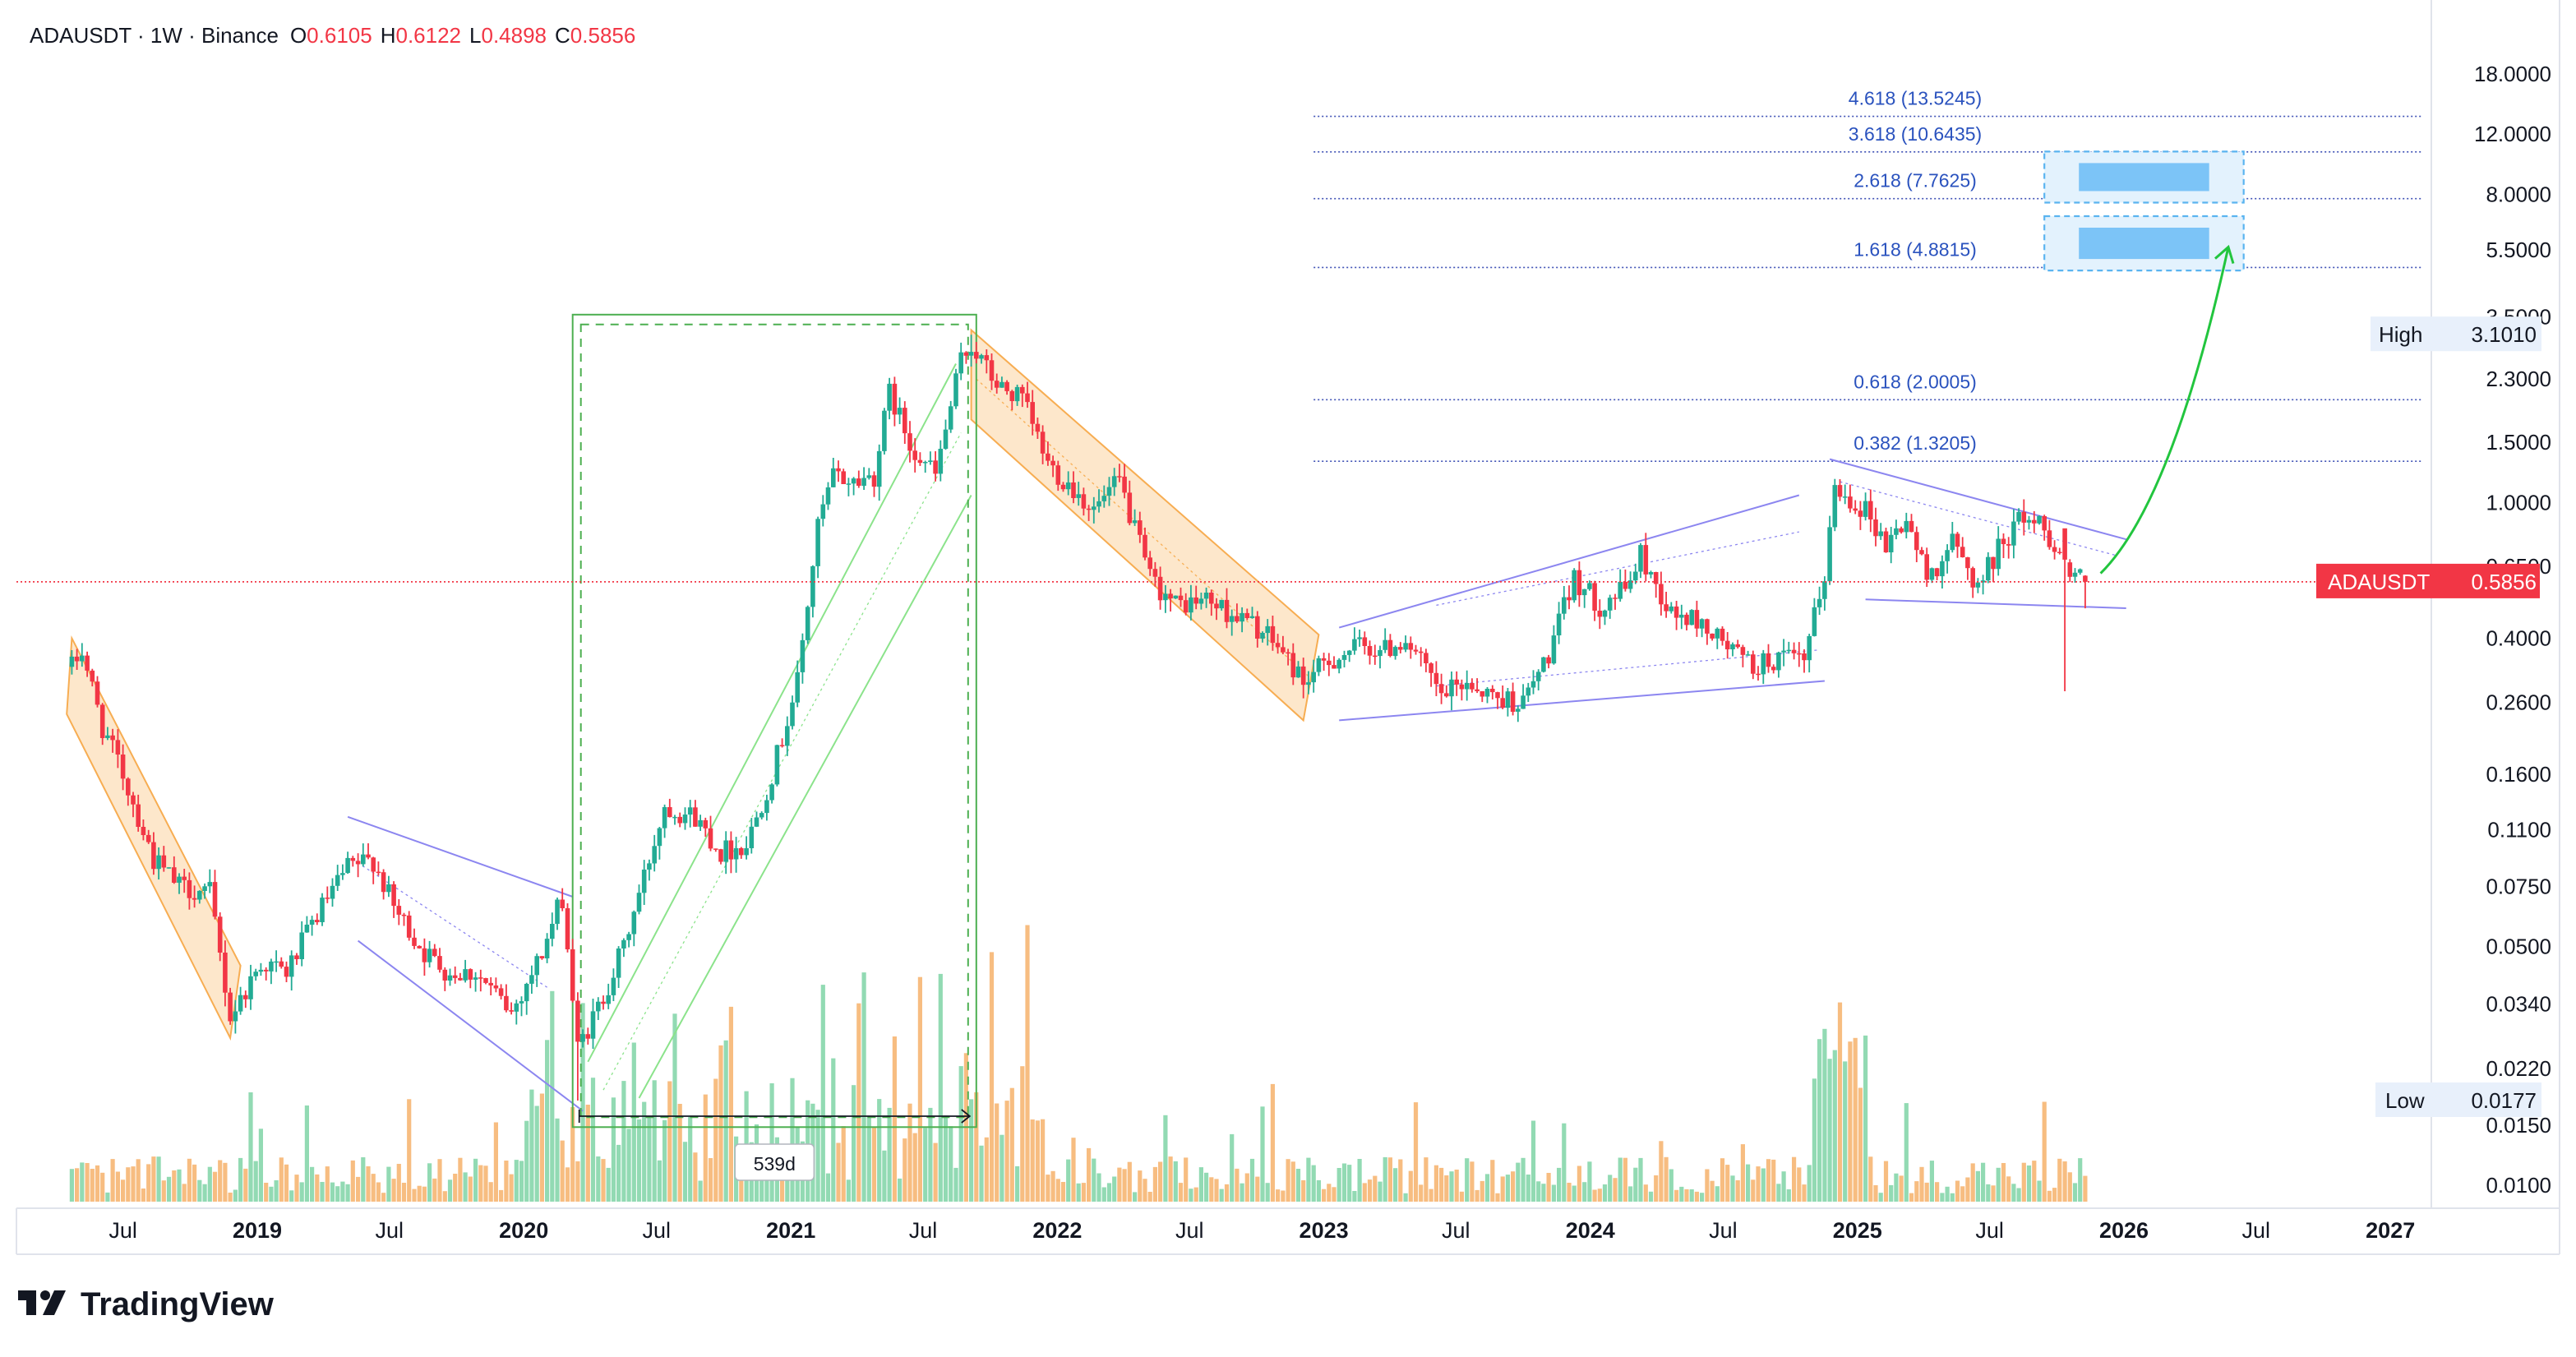  What do you see at coordinates (2164, 411) in the screenshot?
I see `projection-arrow` at bounding box center [2164, 411].